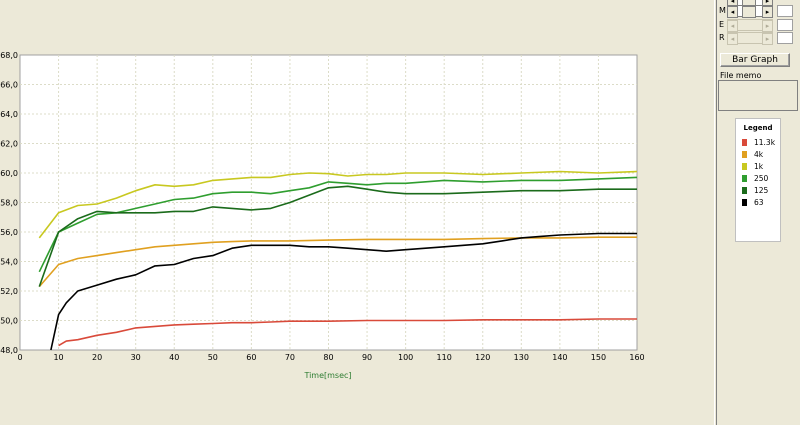  I want to click on file-memo-field, so click(758, 95).